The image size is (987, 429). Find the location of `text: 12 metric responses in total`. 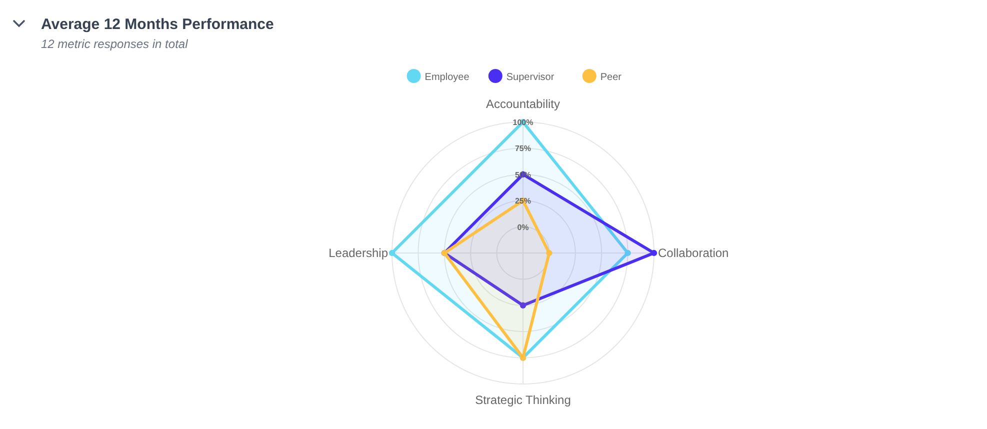

text: 12 metric responses in total is located at coordinates (114, 44).